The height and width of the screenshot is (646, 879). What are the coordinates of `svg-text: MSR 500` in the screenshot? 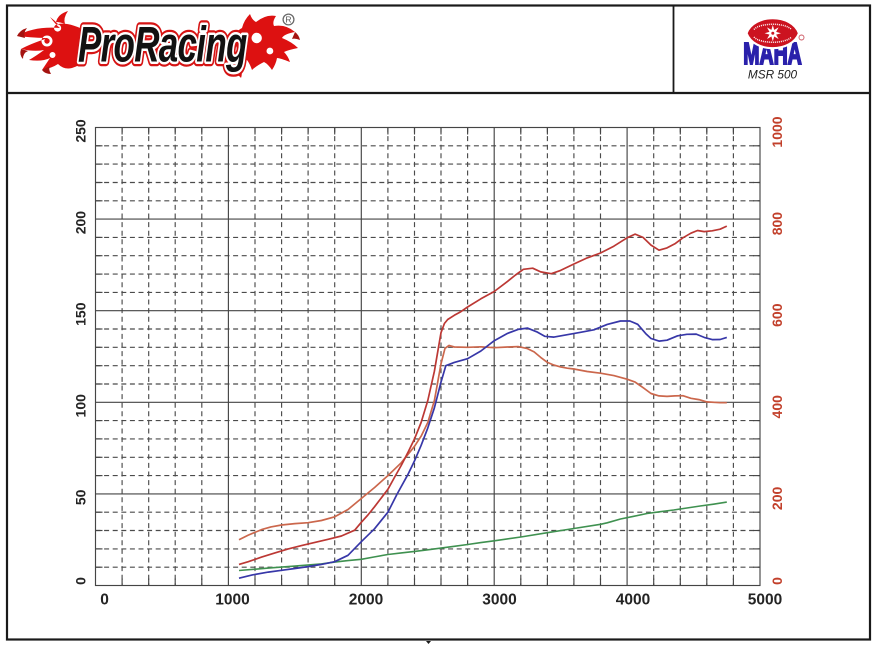 It's located at (773, 75).